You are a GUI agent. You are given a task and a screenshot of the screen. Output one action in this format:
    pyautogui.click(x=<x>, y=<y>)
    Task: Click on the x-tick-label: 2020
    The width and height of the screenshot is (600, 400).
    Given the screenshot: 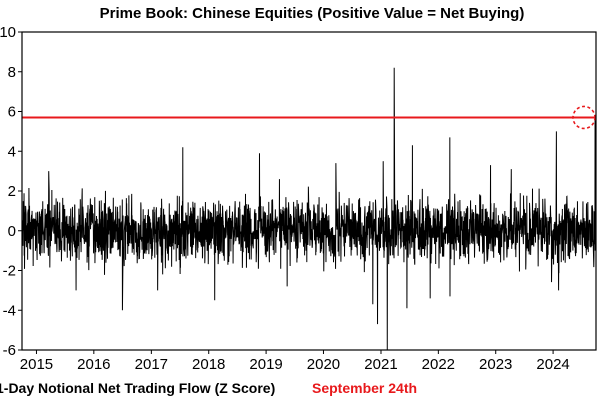 What is the action you would take?
    pyautogui.click(x=323, y=364)
    